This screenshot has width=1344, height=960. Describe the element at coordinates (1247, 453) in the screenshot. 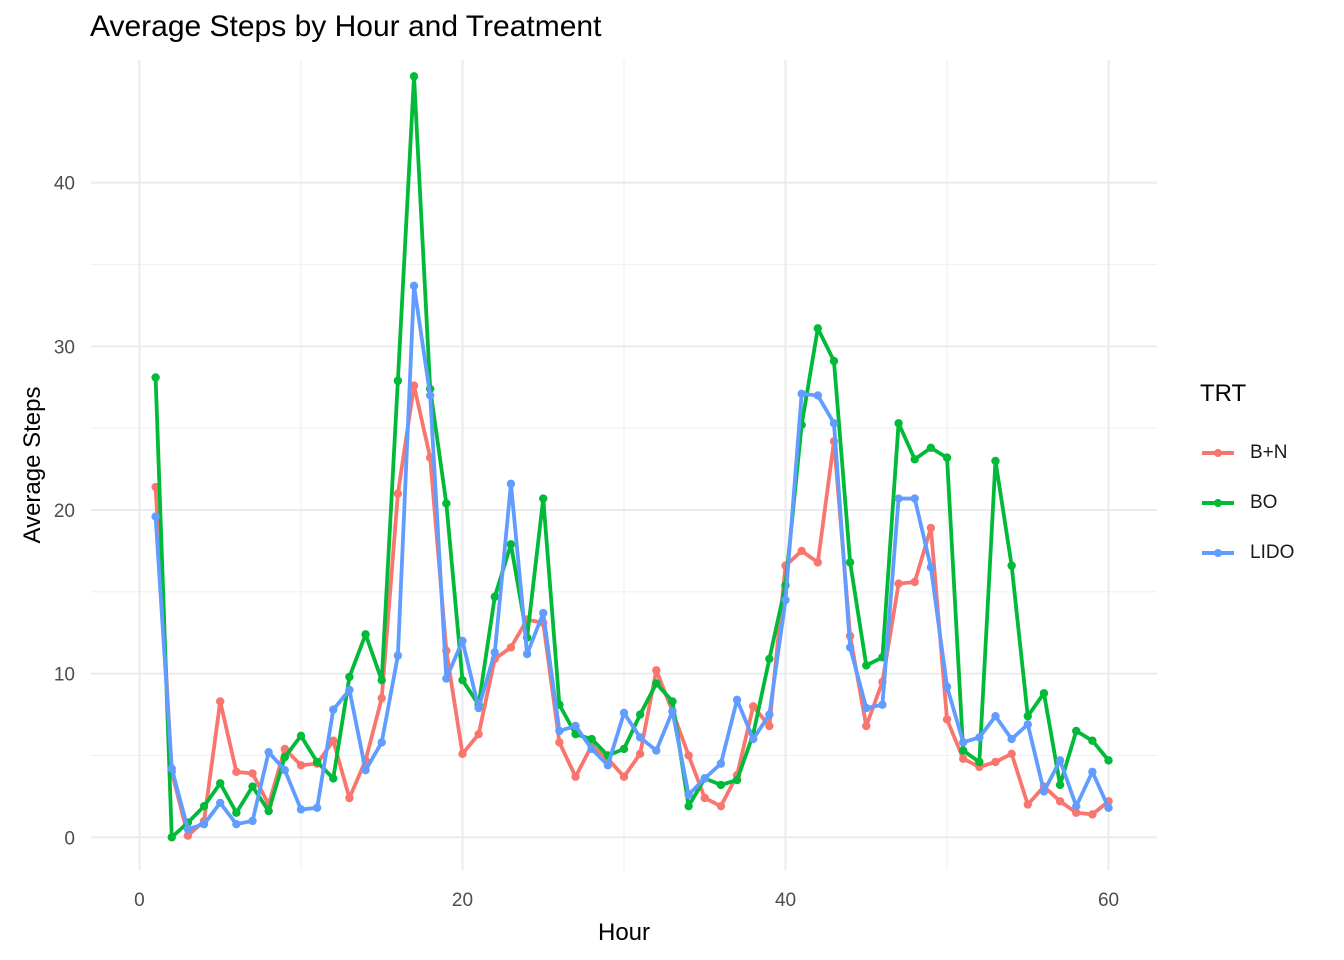

I see `legend-item: B+N` at that location.